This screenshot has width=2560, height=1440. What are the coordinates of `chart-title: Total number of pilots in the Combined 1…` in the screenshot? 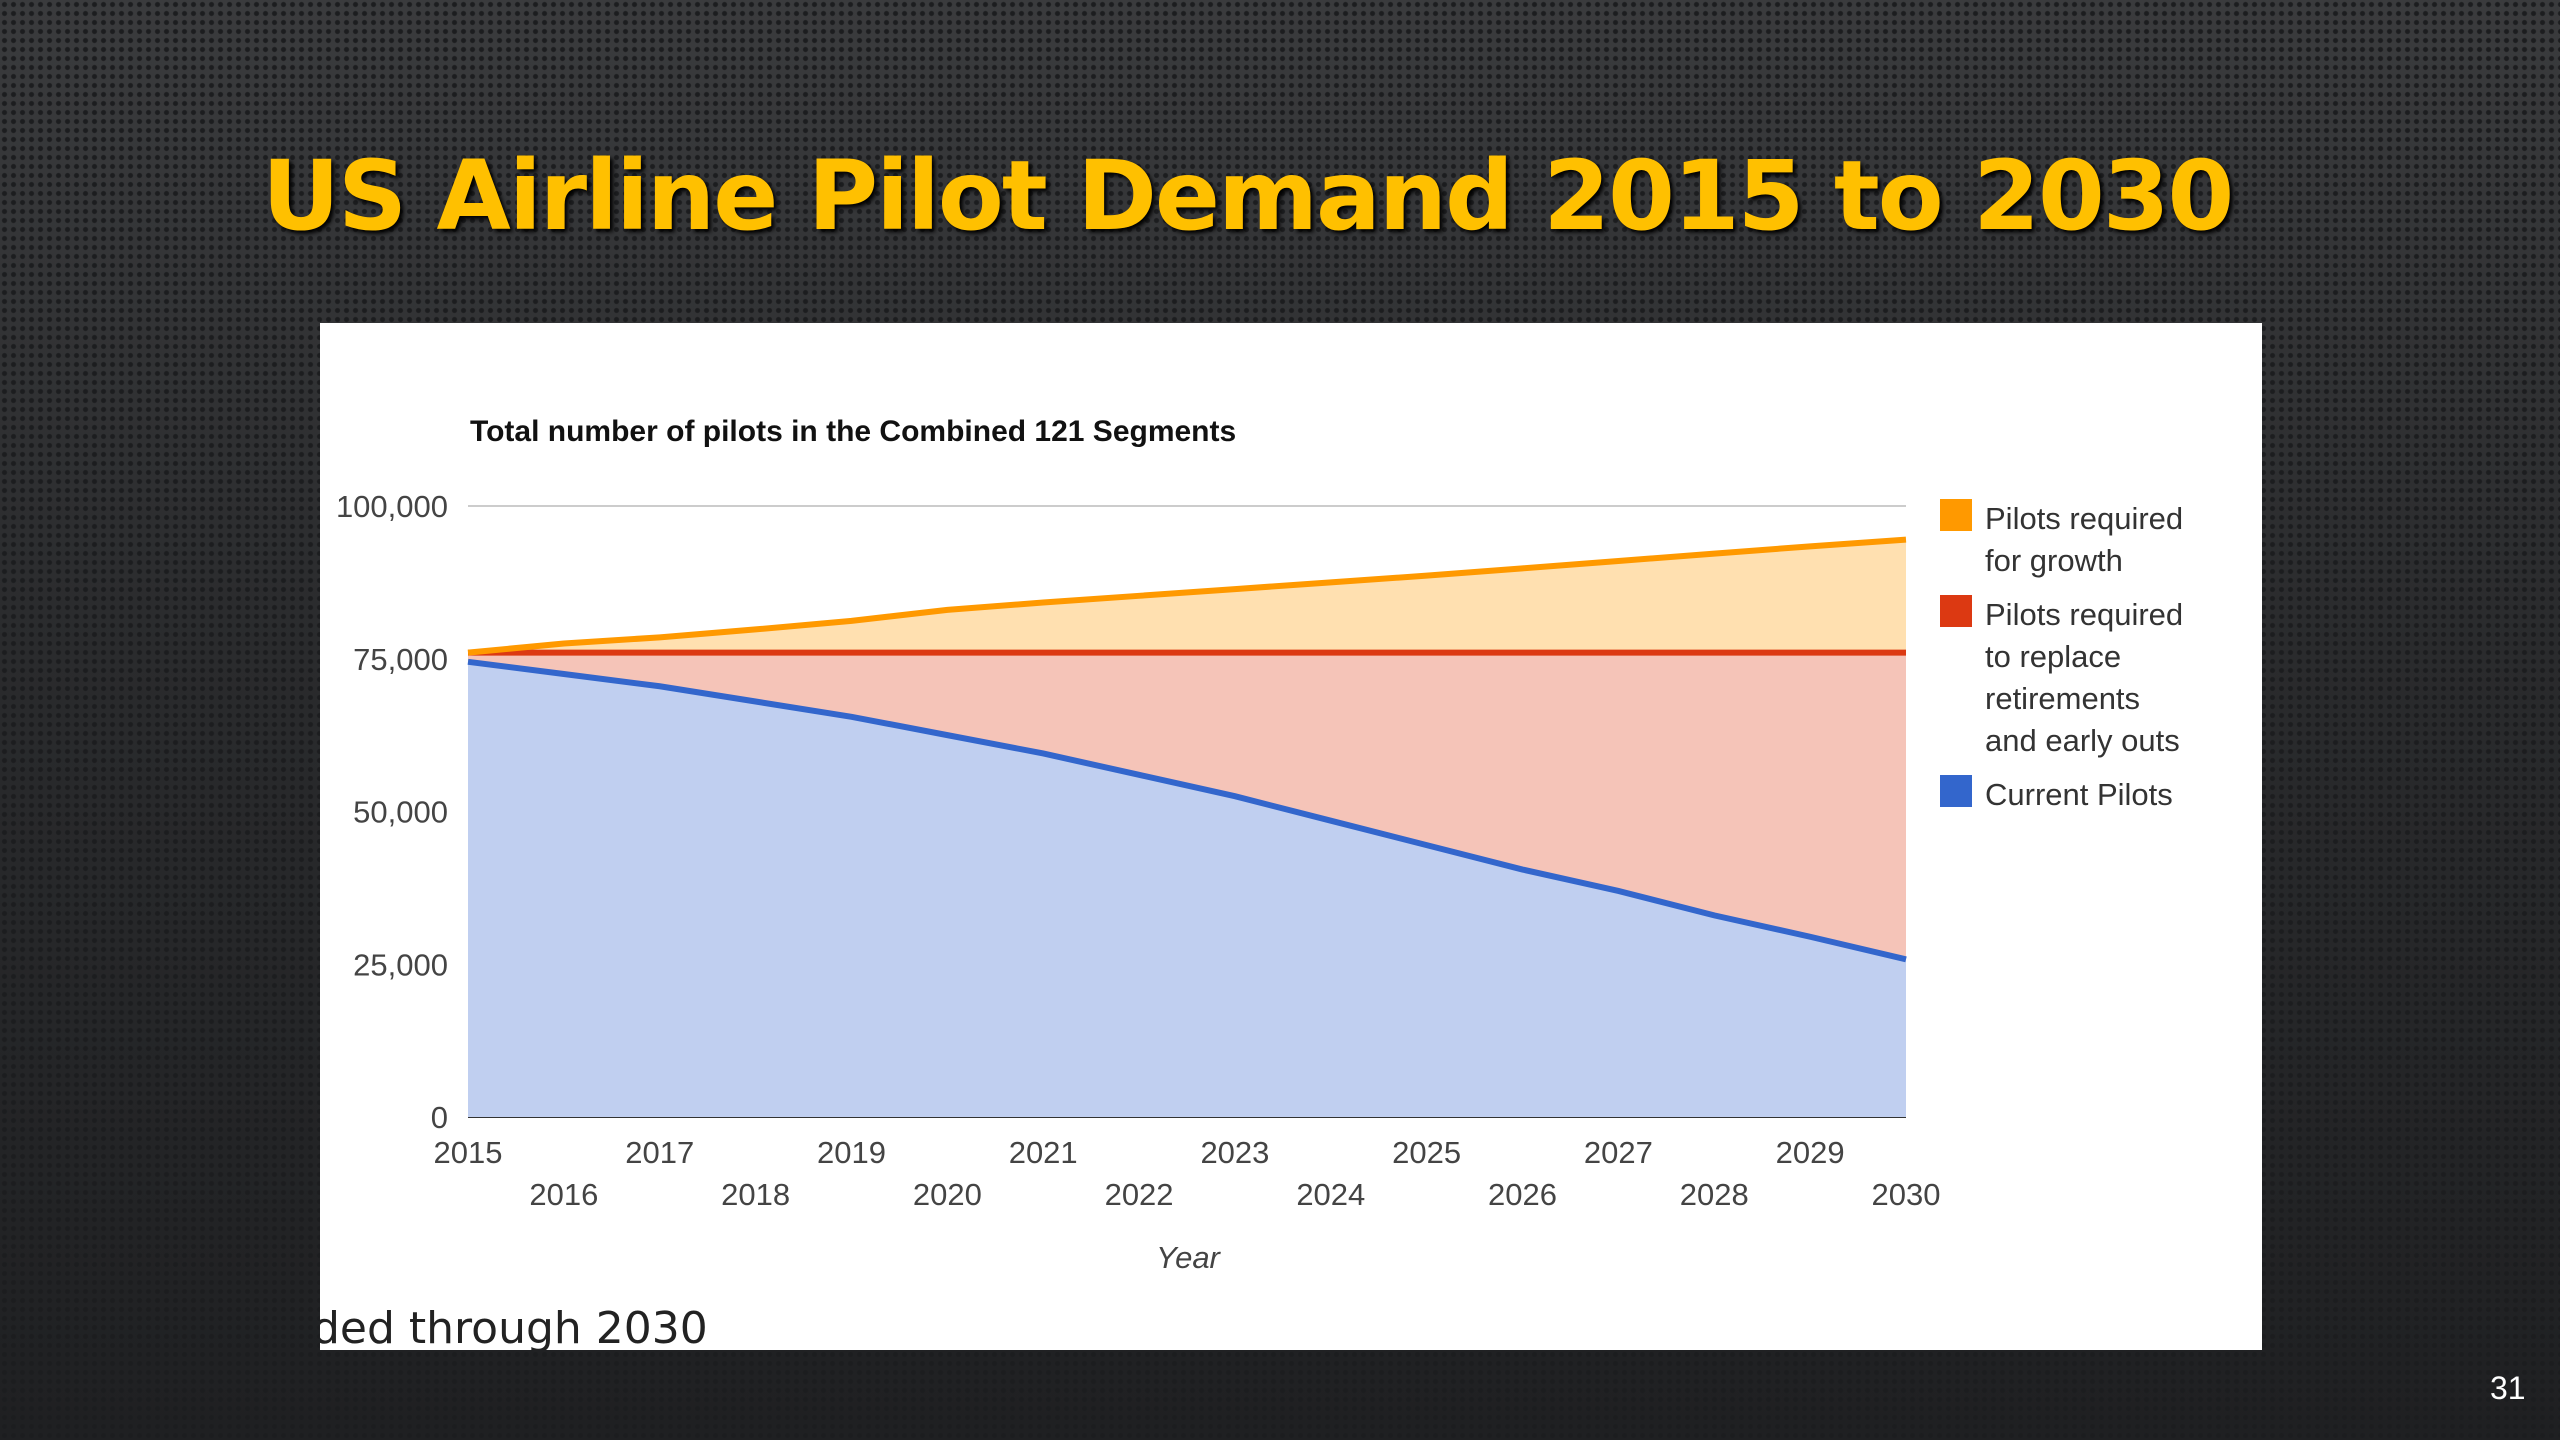 It's located at (853, 431).